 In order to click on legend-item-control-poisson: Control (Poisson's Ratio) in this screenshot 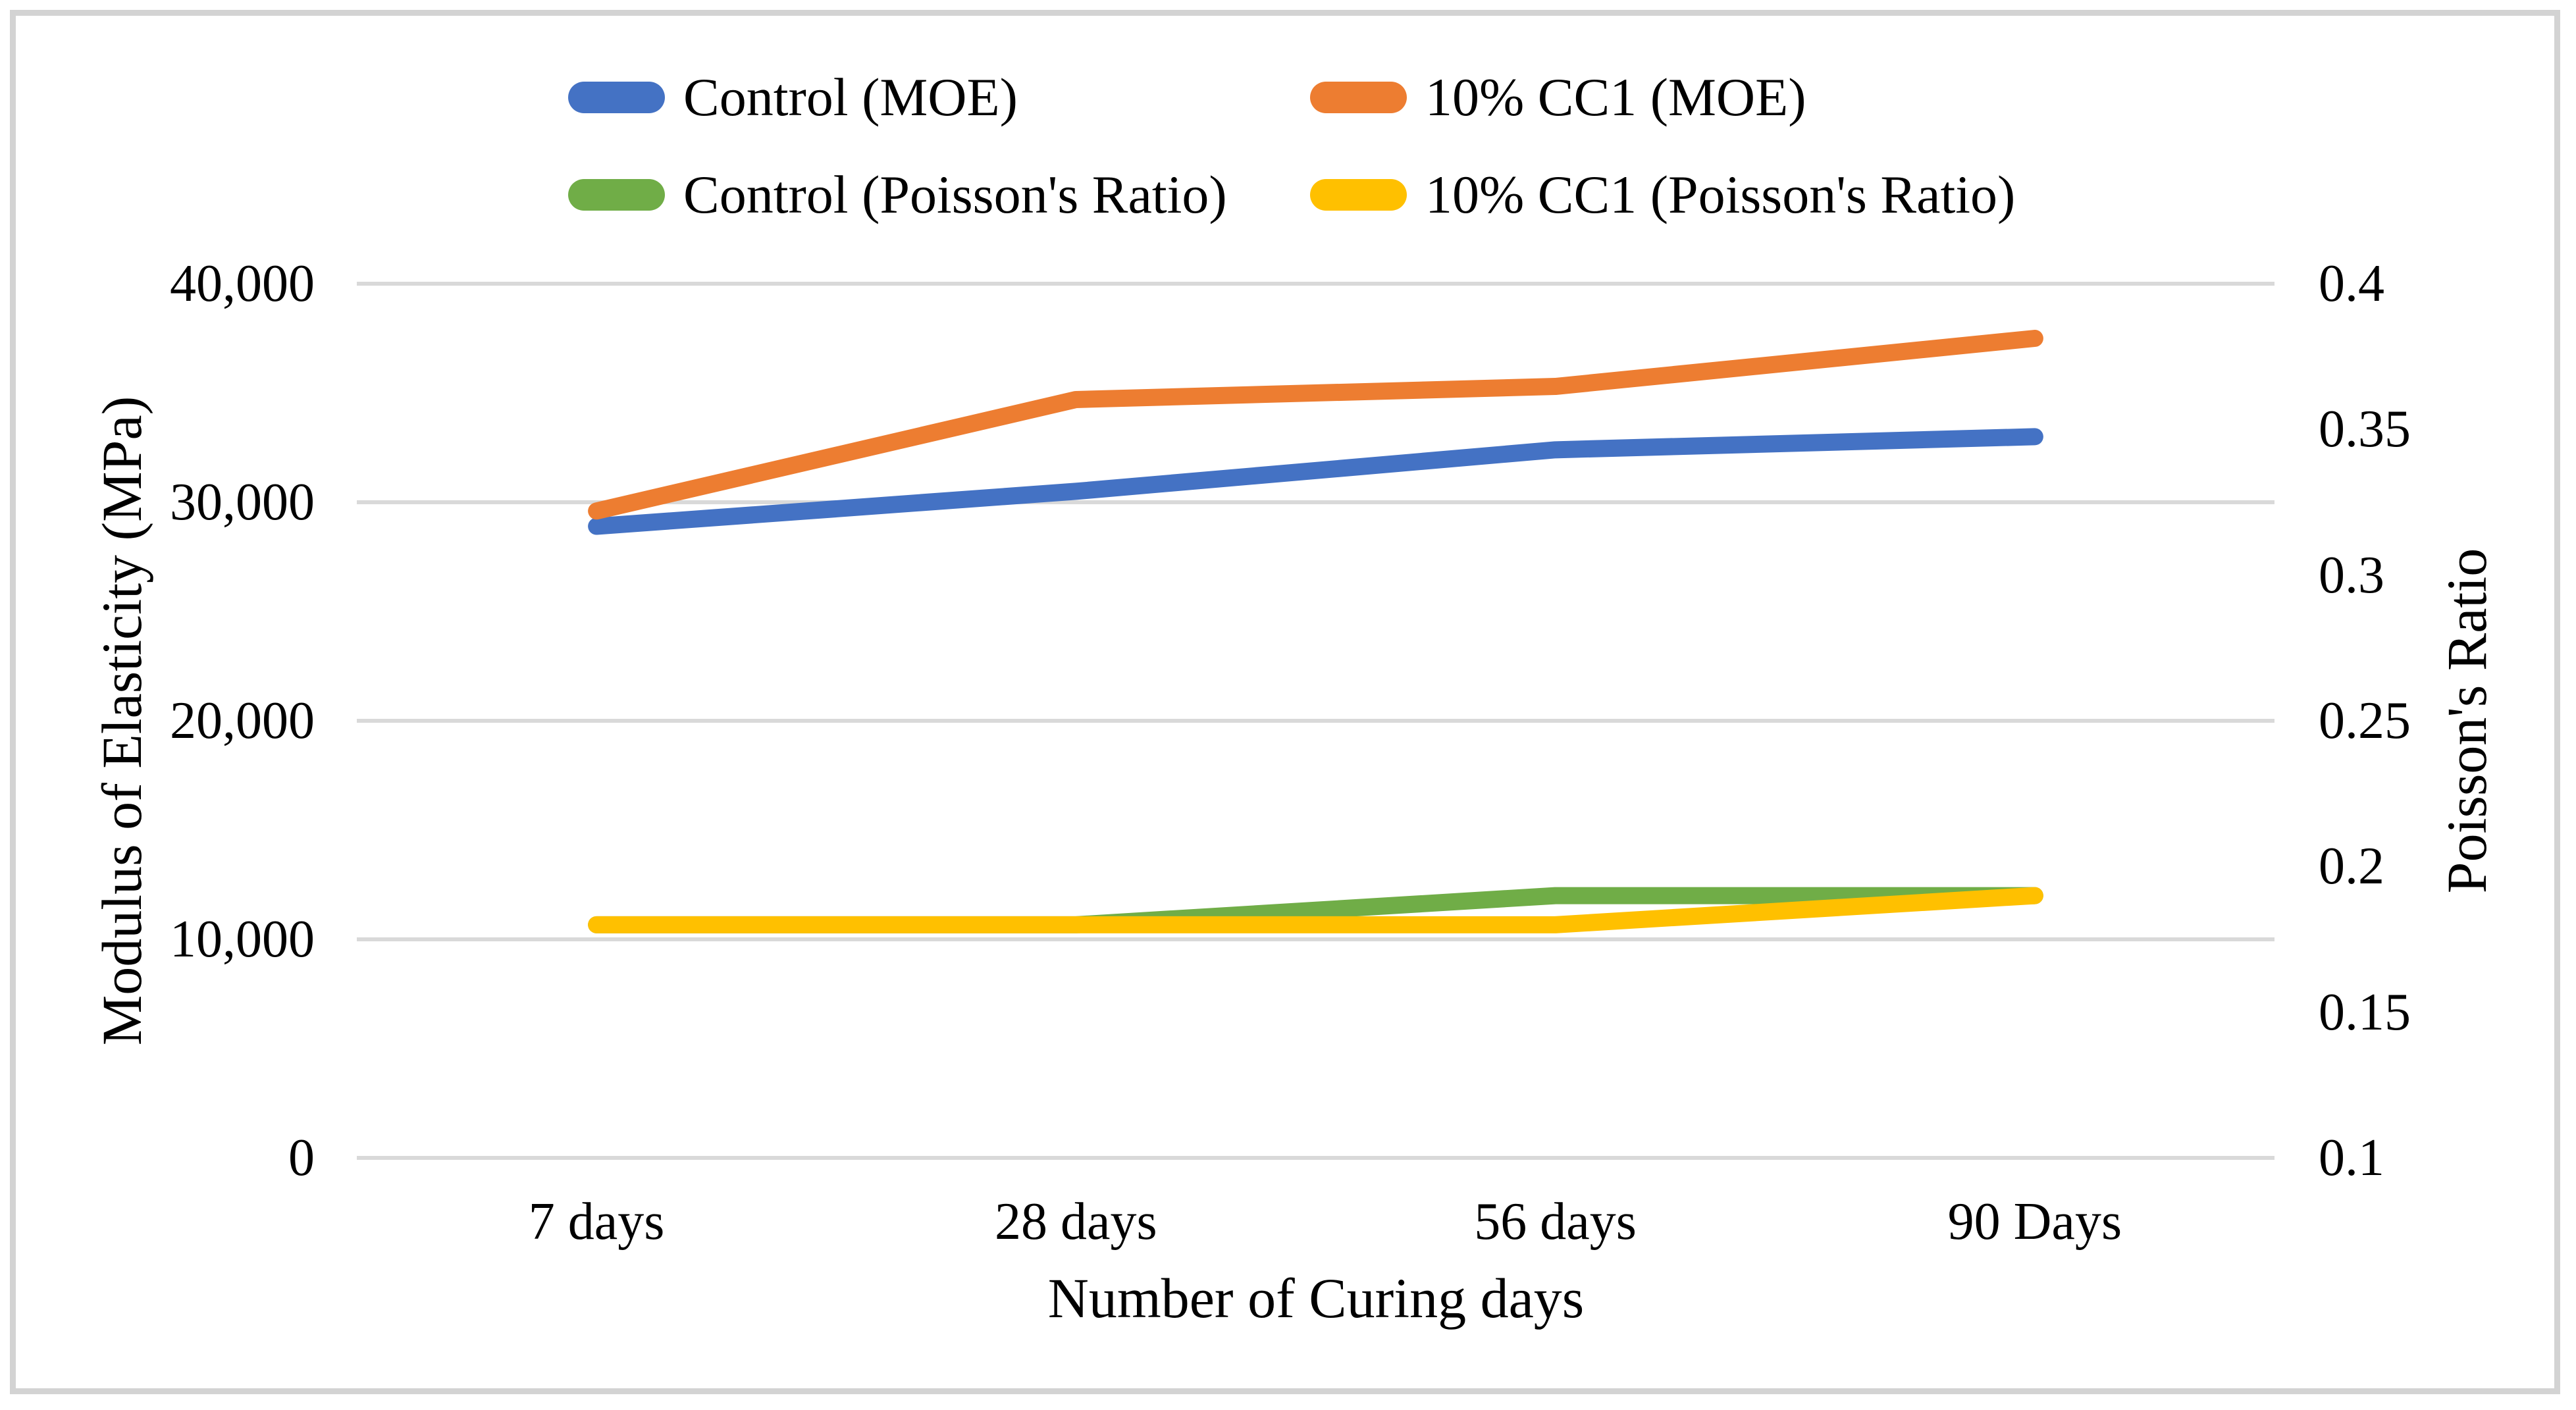, I will do `click(897, 195)`.